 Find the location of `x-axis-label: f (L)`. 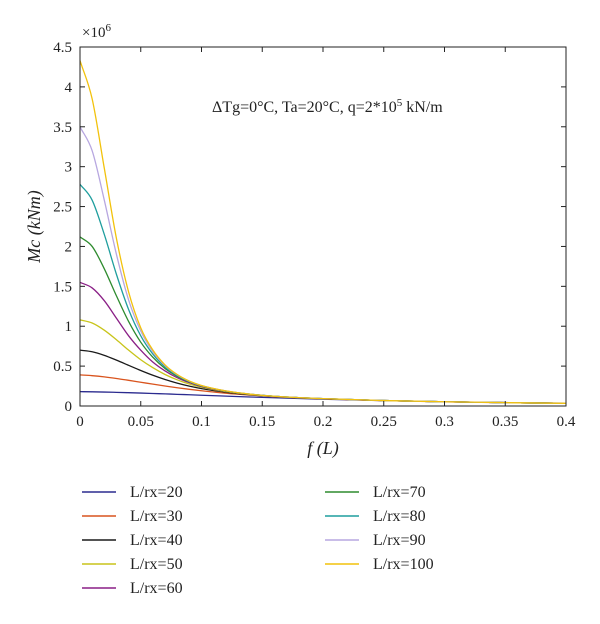

x-axis-label: f (L) is located at coordinates (323, 448).